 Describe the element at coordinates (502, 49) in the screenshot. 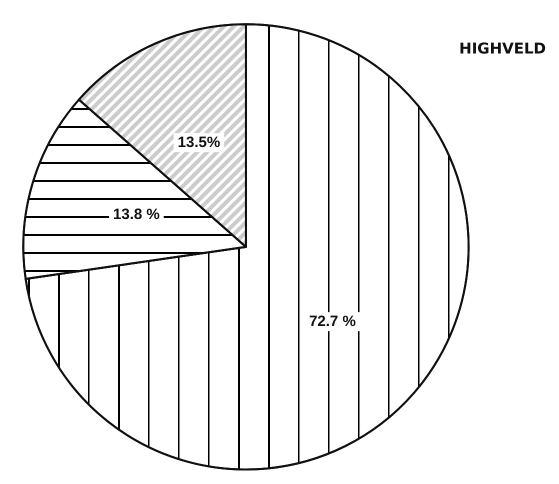

I see `text: HIGHVELD` at that location.